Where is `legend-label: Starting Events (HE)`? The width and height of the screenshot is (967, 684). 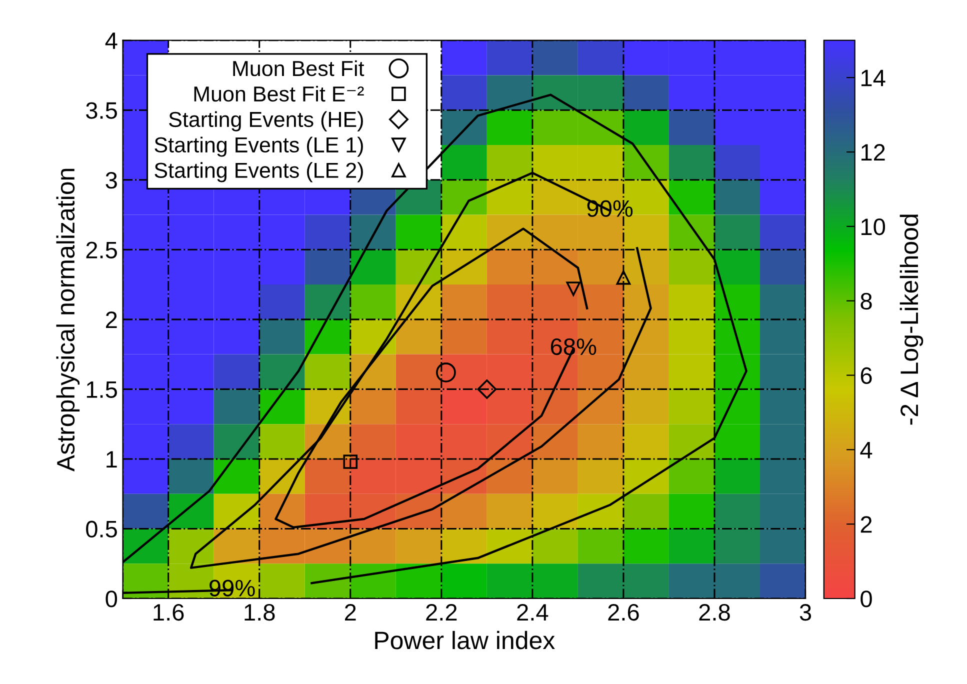
legend-label: Starting Events (HE) is located at coordinates (266, 121).